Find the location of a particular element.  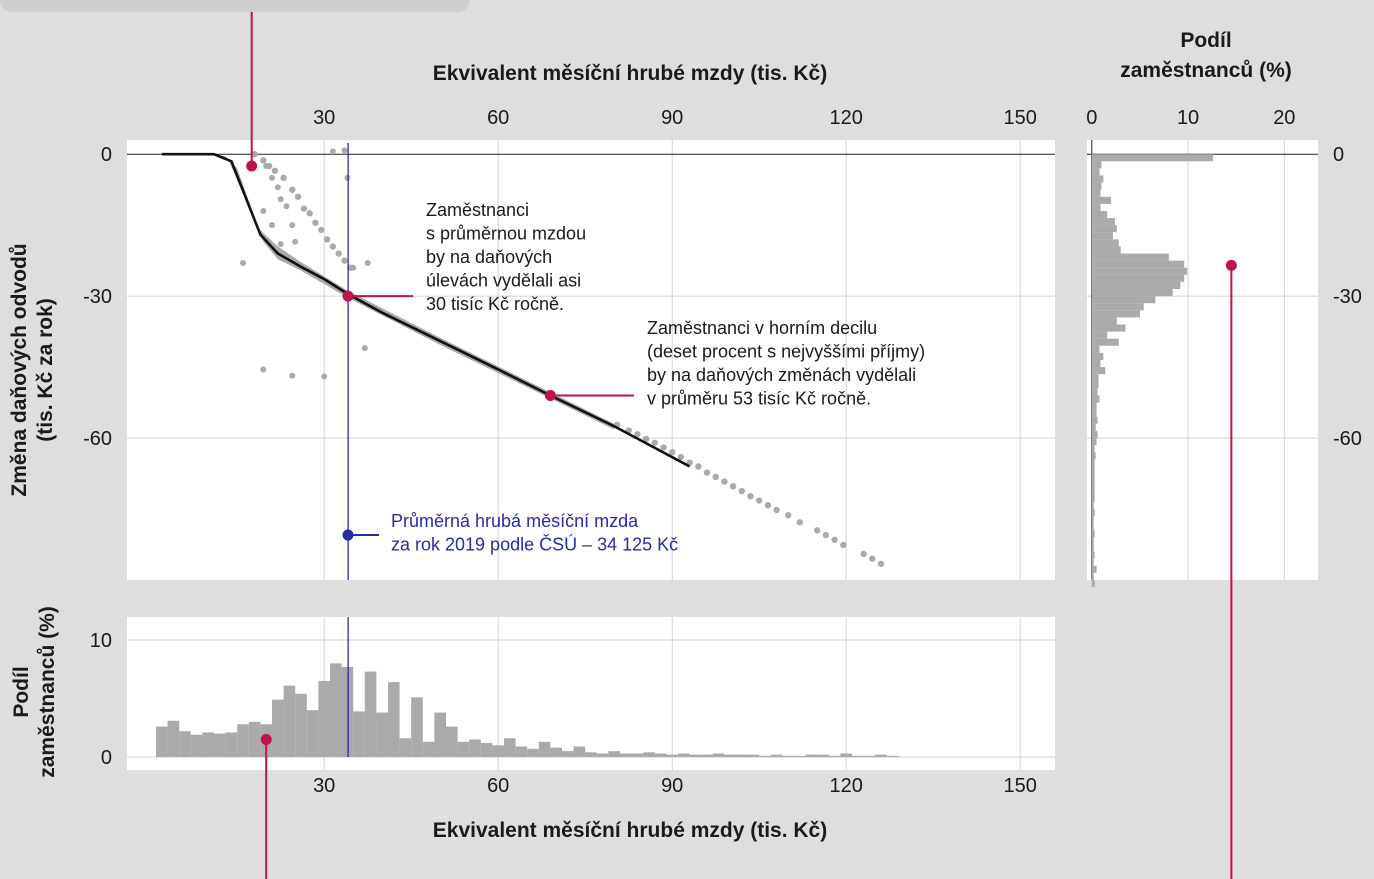

top-banner is located at coordinates (235, 6).